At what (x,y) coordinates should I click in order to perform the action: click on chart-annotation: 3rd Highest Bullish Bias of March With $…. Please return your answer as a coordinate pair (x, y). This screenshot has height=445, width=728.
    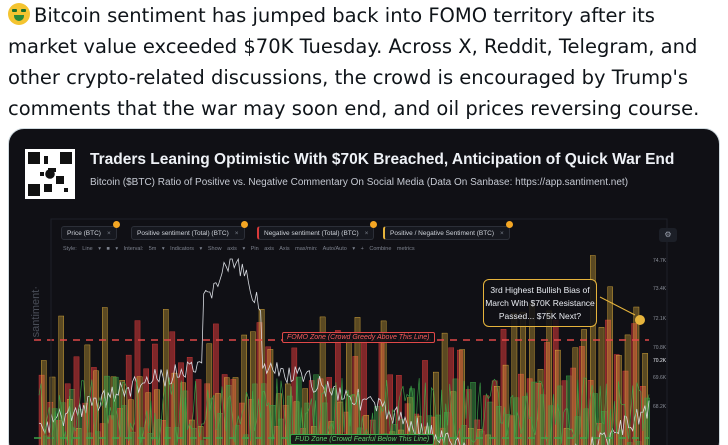
    Looking at the image, I should click on (540, 303).